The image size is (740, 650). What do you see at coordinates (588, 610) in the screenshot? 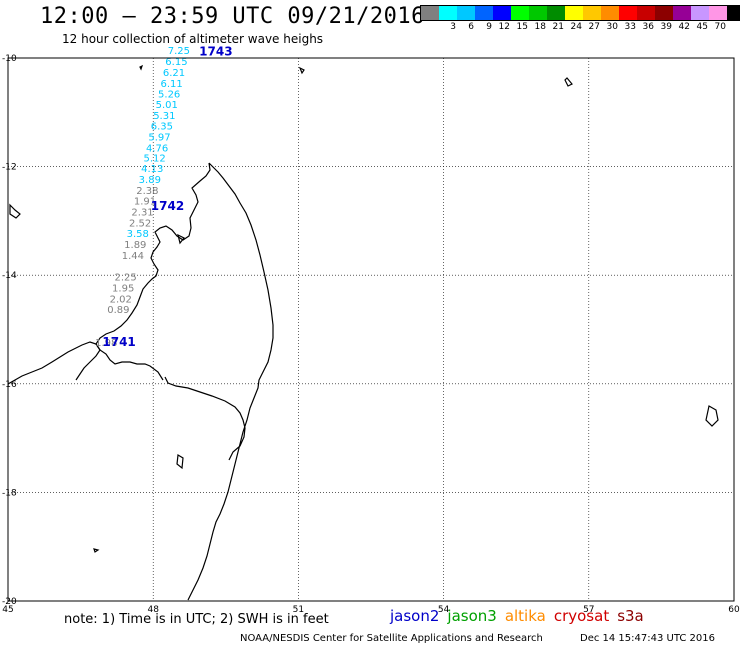
I see `longitude-tick-label: 57` at bounding box center [588, 610].